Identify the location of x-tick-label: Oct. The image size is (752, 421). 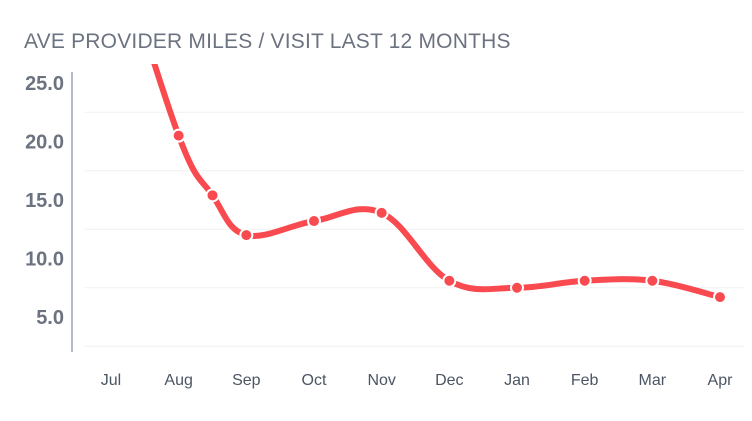
(314, 380).